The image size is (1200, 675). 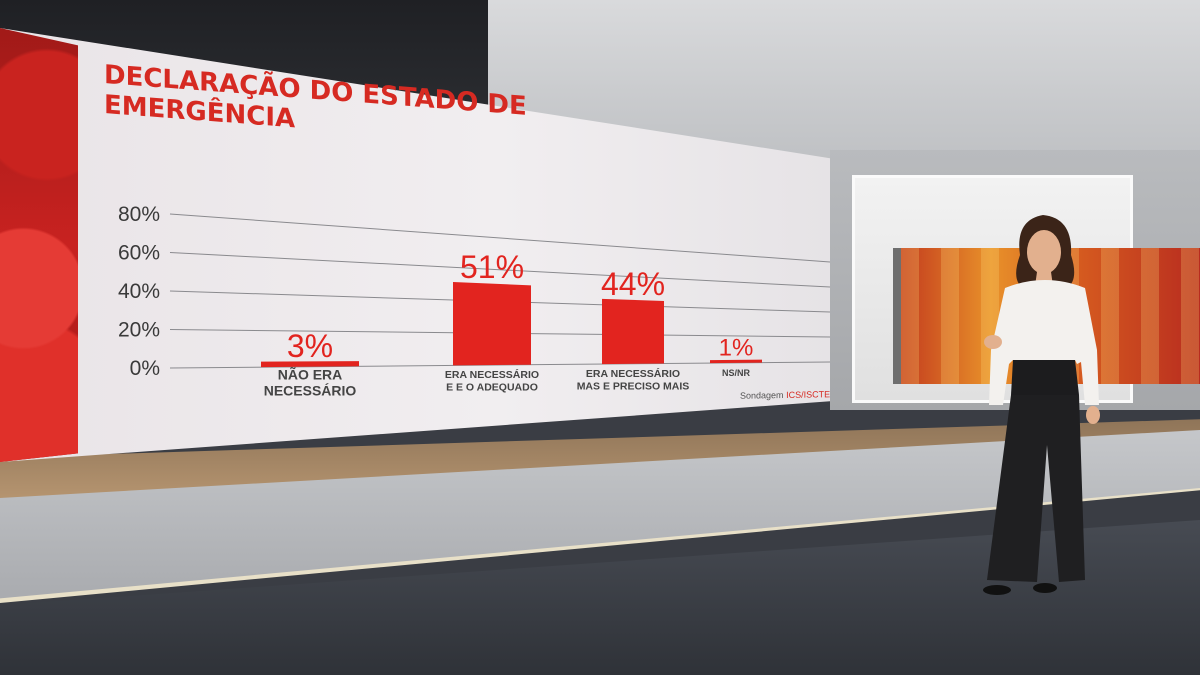 What do you see at coordinates (139, 330) in the screenshot?
I see `y-tick-label: 20%` at bounding box center [139, 330].